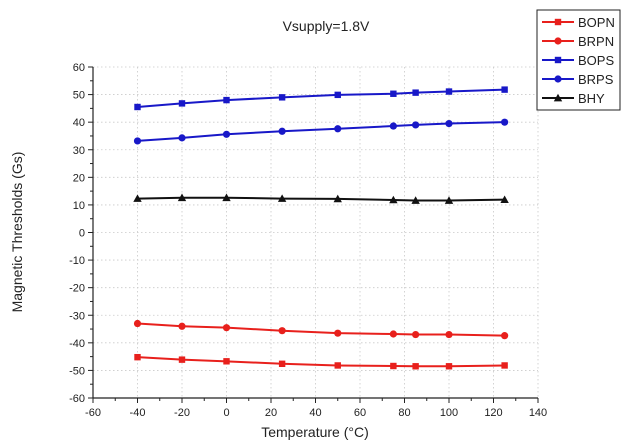 This screenshot has height=441, width=625. I want to click on x-tick-label: 100, so click(449, 413).